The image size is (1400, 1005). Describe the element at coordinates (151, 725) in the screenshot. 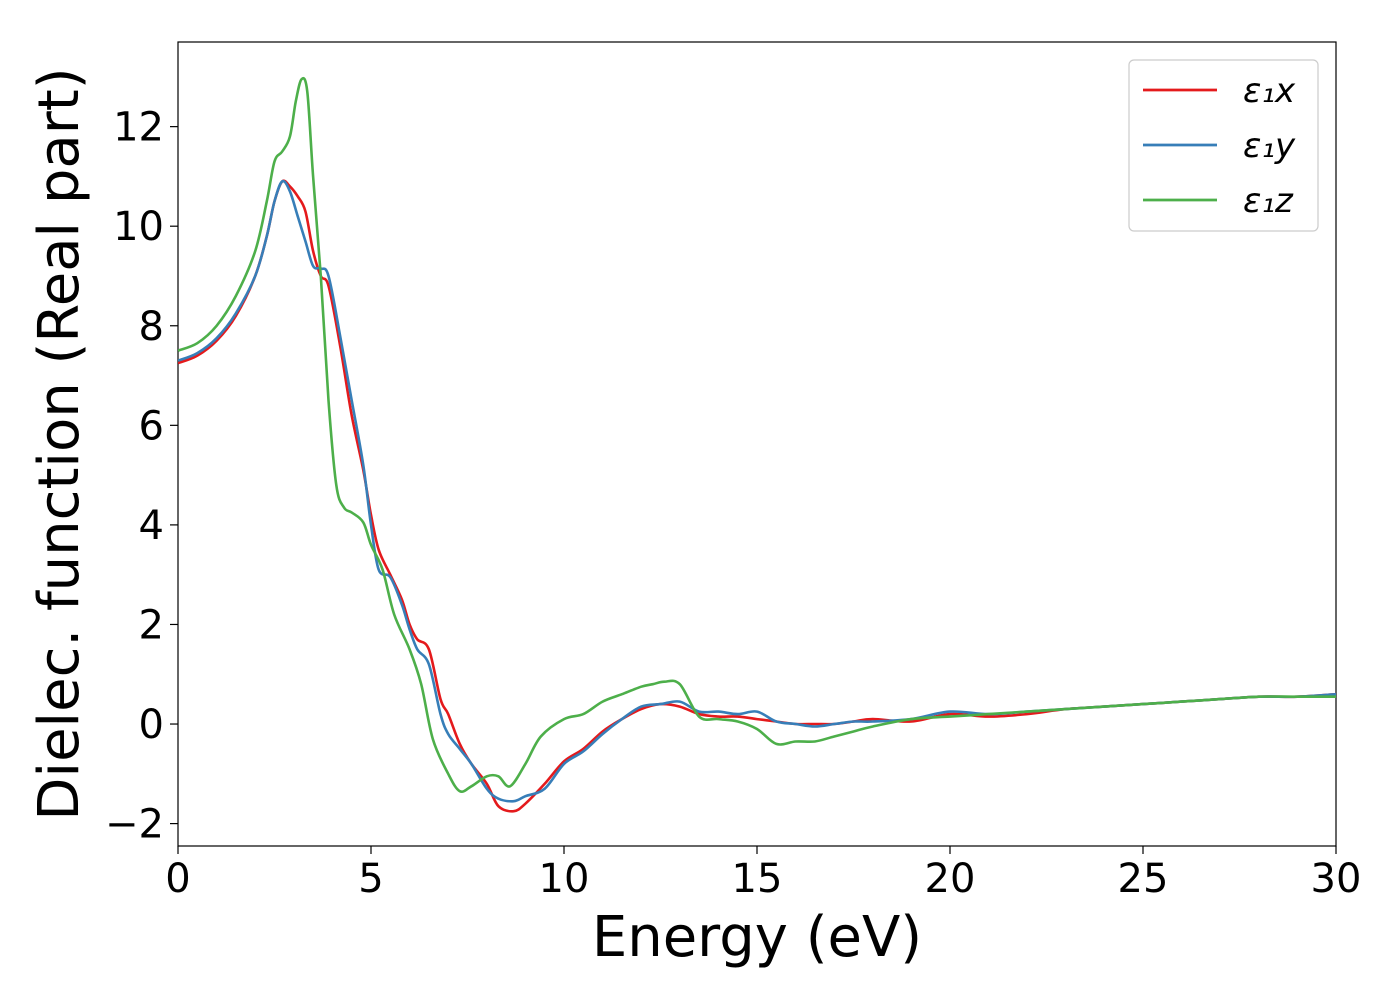

I see `y-tick-label: 0` at that location.